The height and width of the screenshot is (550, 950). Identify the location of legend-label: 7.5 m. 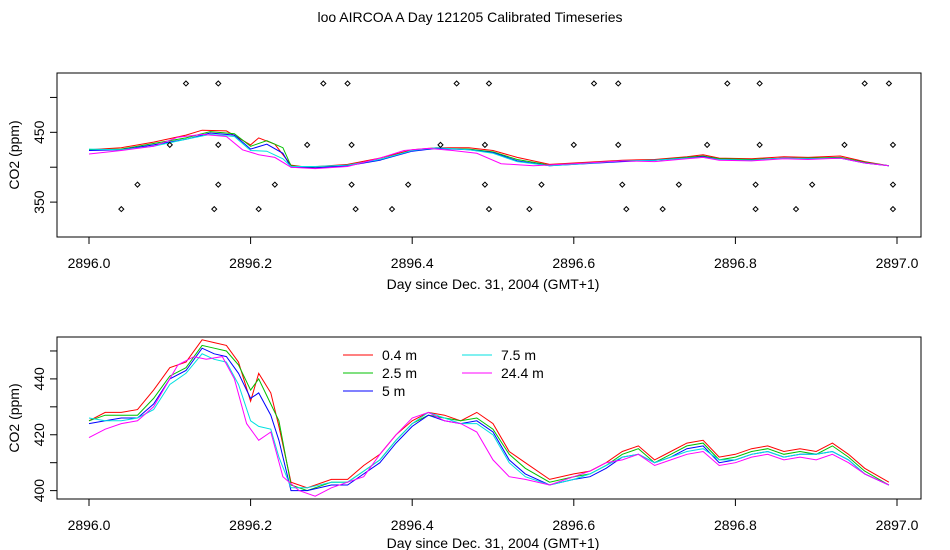
(518, 355).